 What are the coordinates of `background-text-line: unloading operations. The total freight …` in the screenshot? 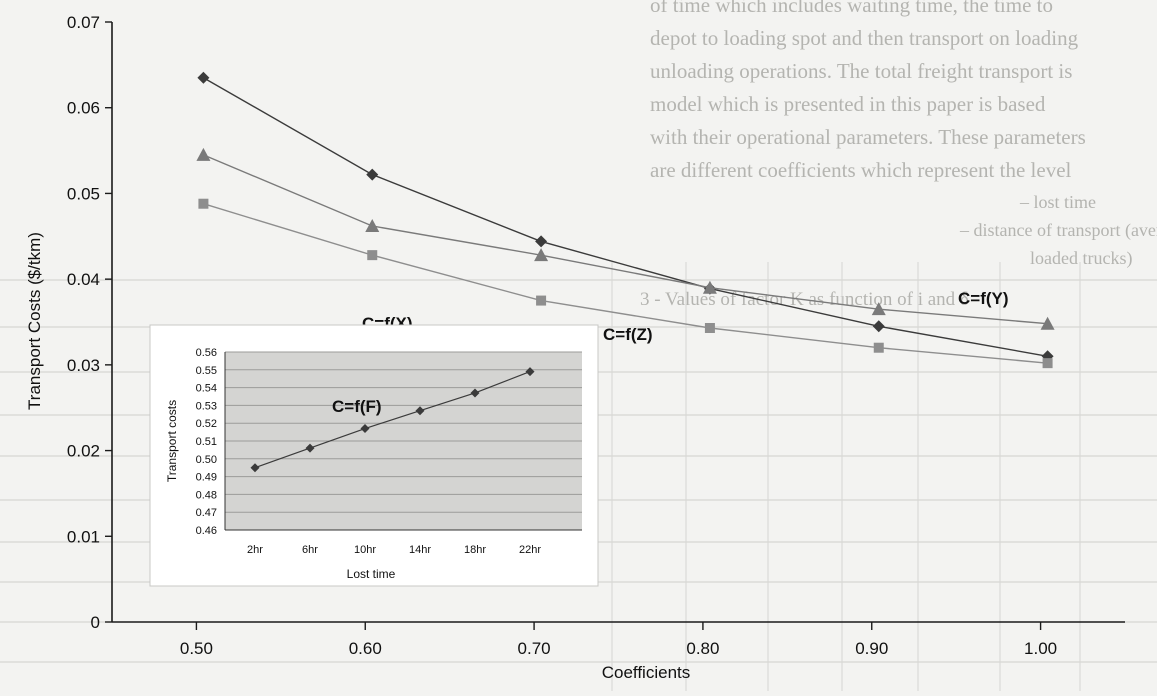 It's located at (861, 71).